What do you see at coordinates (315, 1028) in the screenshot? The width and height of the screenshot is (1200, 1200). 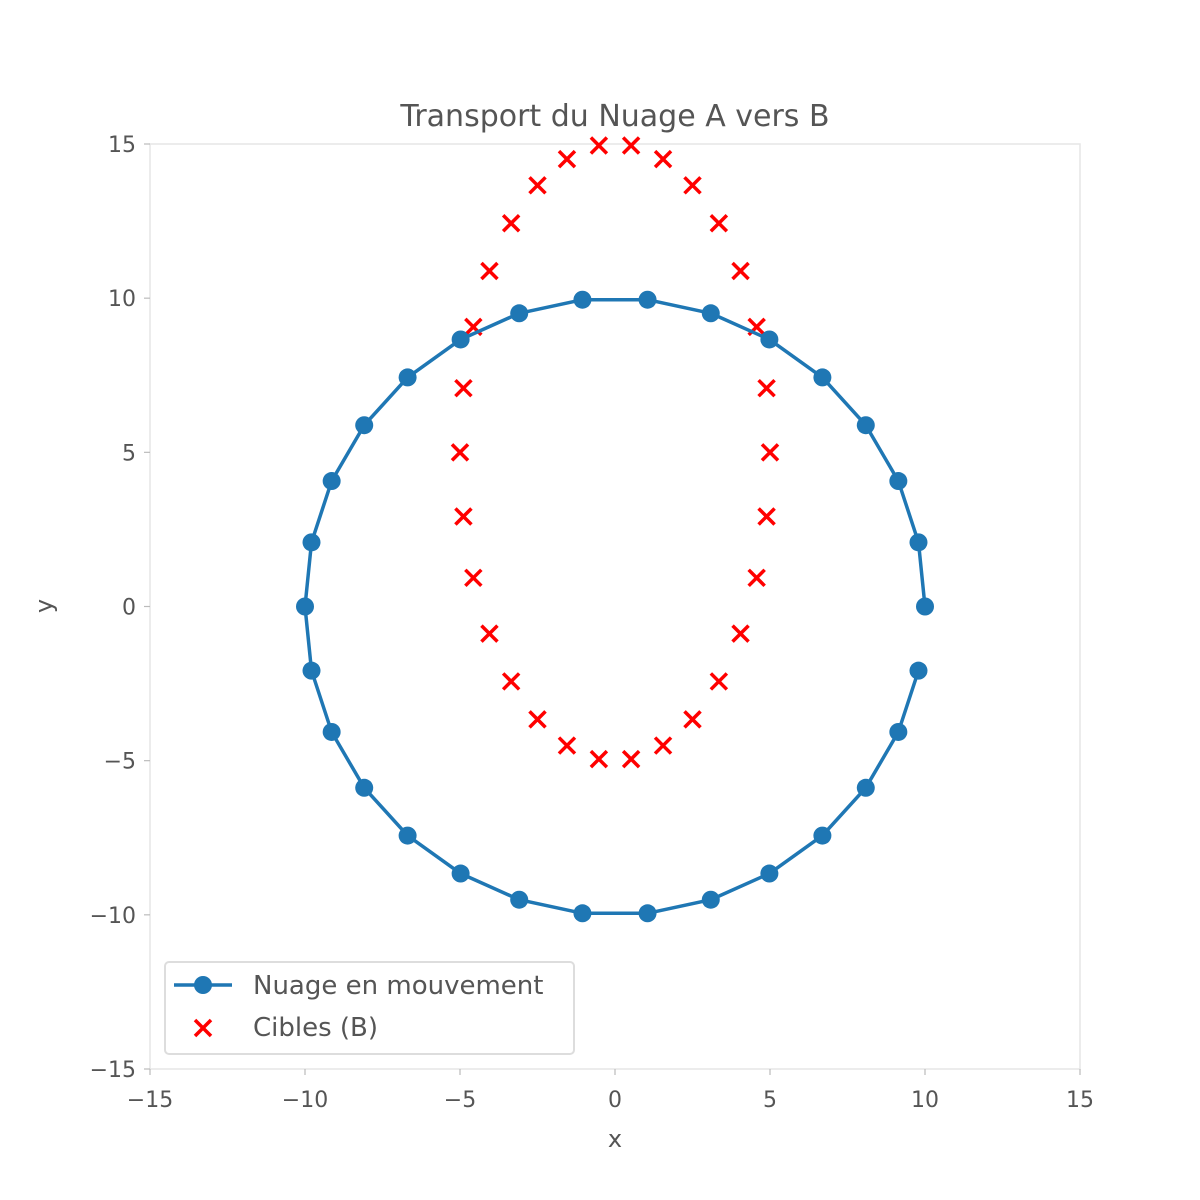 I see `legend-label-cibles: Cibles (B)` at bounding box center [315, 1028].